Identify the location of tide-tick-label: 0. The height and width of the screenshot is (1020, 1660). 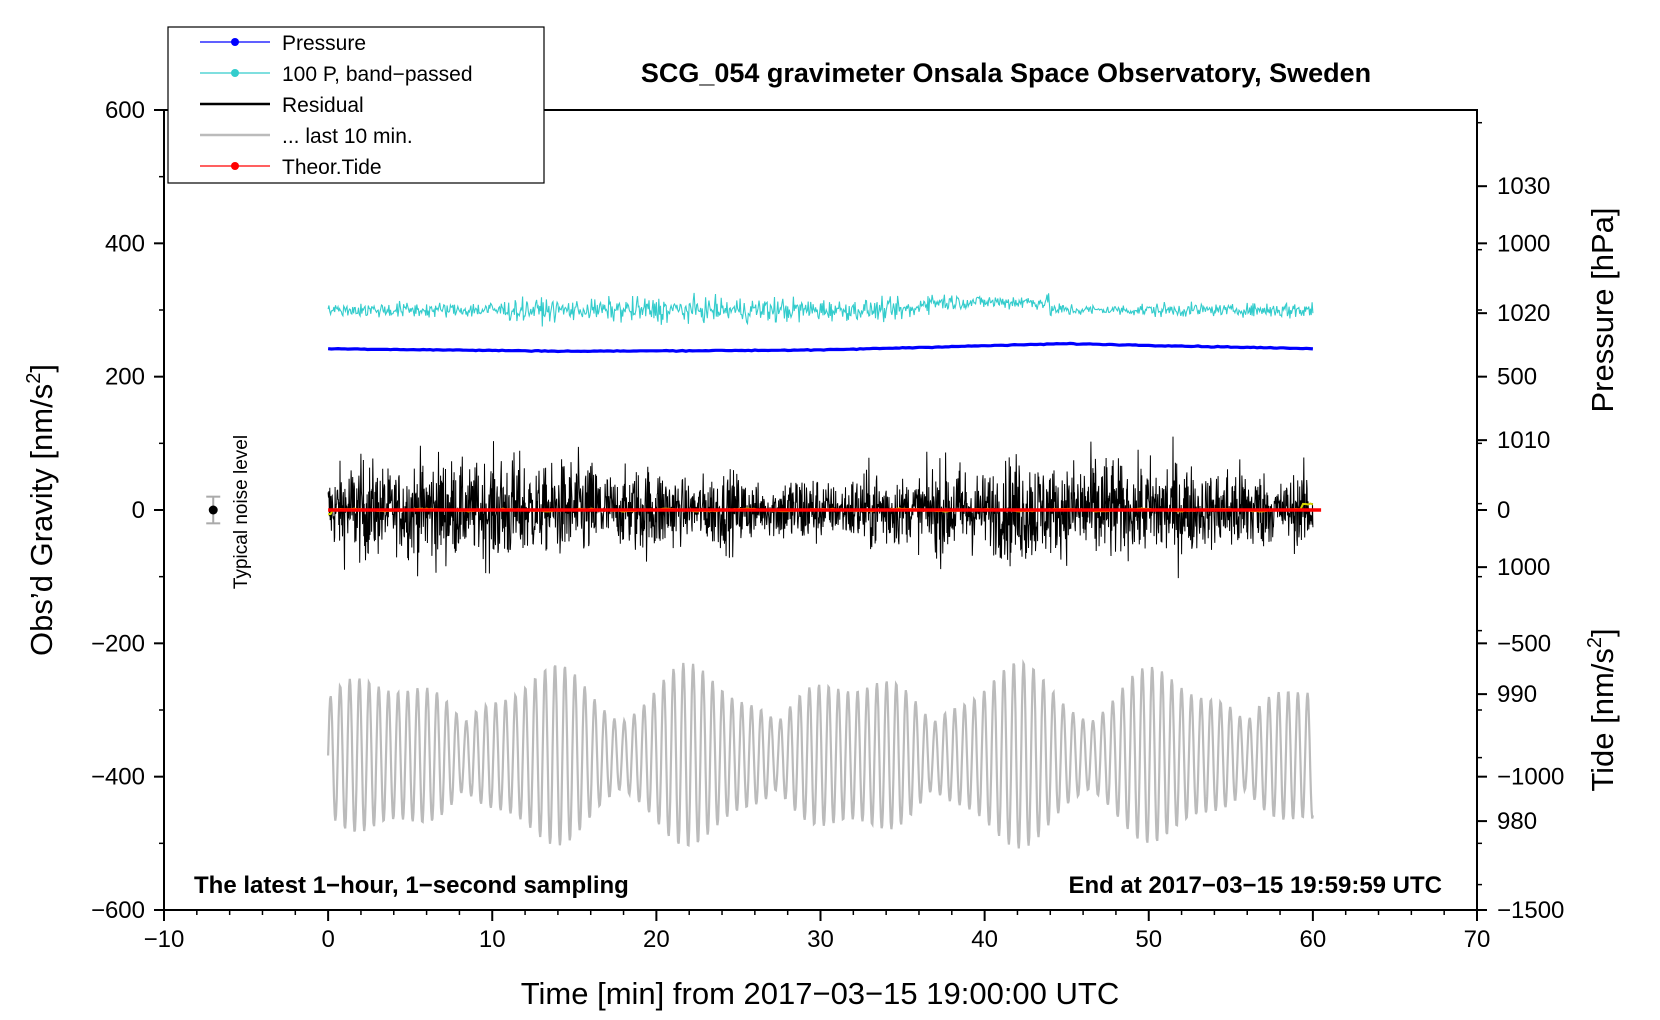
(1503, 510).